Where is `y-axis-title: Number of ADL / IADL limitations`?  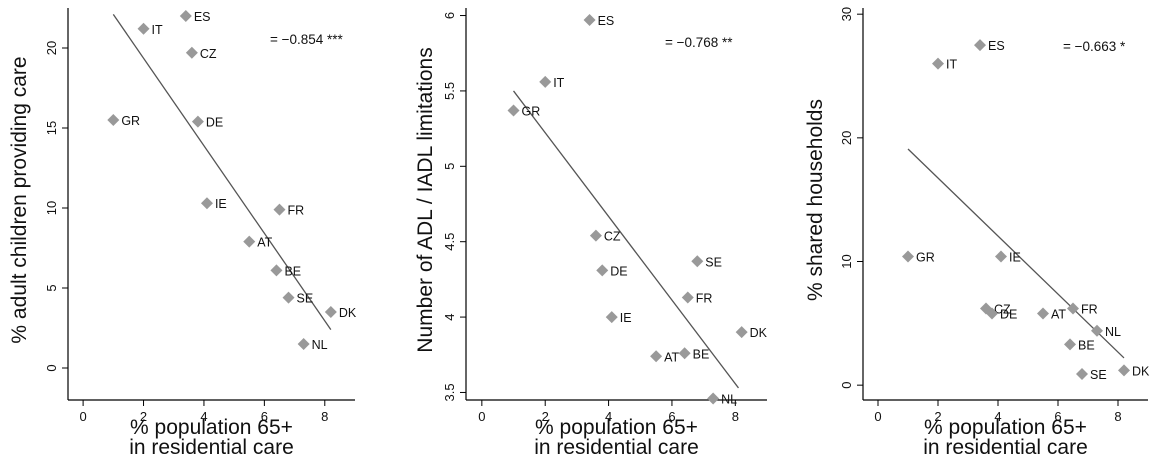 y-axis-title: Number of ADL / IADL limitations is located at coordinates (425, 199).